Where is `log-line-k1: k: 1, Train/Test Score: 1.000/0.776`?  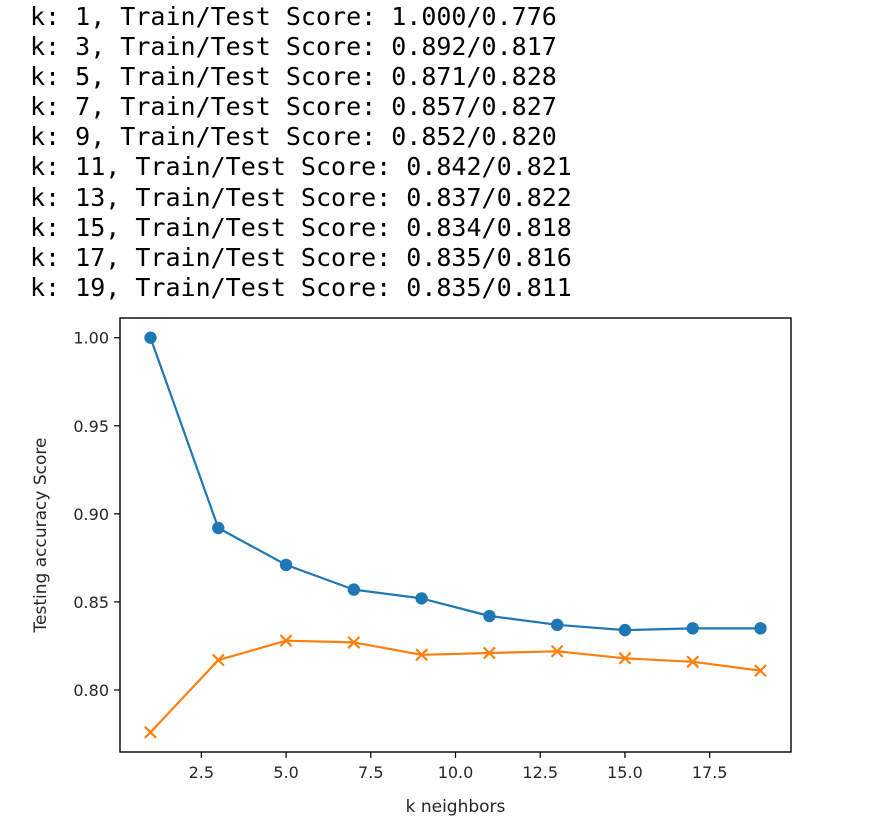
log-line-k1: k: 1, Train/Test Score: 1.000/0.776 is located at coordinates (293, 16).